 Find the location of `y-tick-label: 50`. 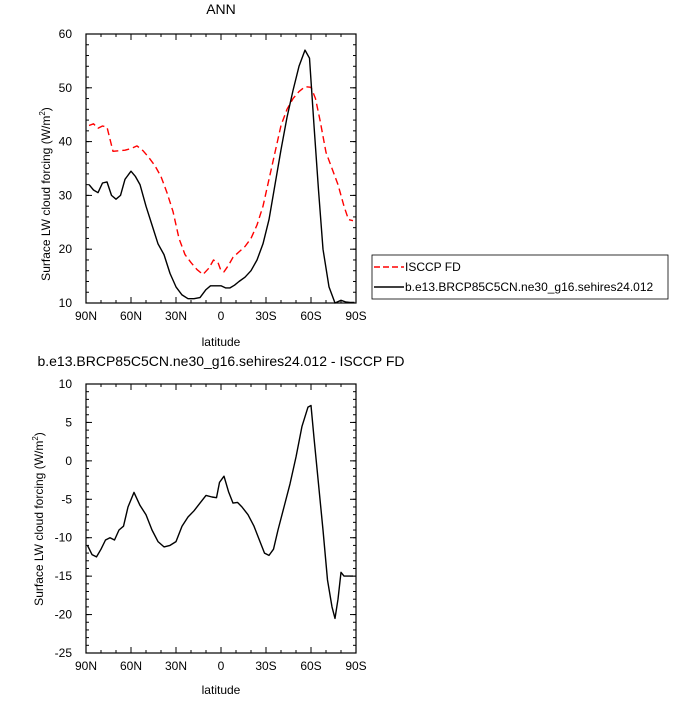

y-tick-label: 50 is located at coordinates (66, 88).